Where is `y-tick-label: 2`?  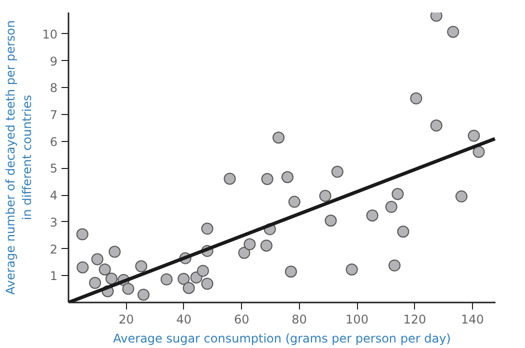
y-tick-label: 2 is located at coordinates (54, 249).